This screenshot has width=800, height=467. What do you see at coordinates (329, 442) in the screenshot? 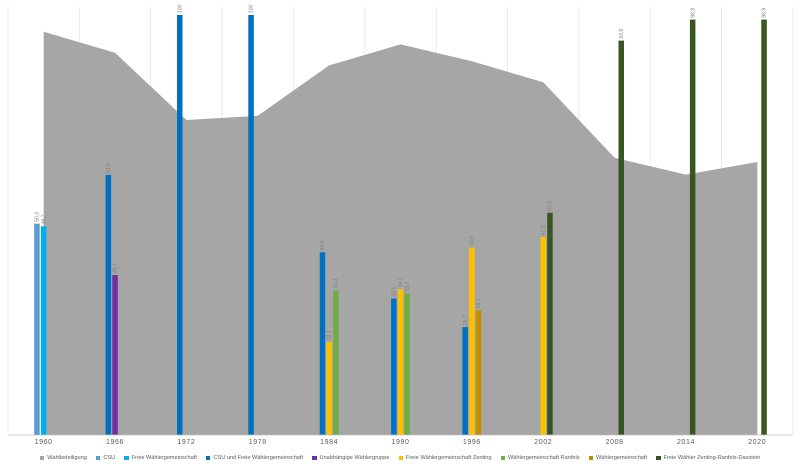
I see `x-tick-label: 1984` at bounding box center [329, 442].